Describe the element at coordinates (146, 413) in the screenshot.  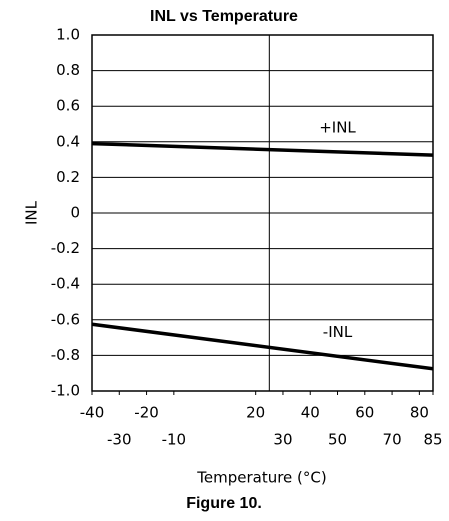
I see `x-tick-label: -20` at that location.